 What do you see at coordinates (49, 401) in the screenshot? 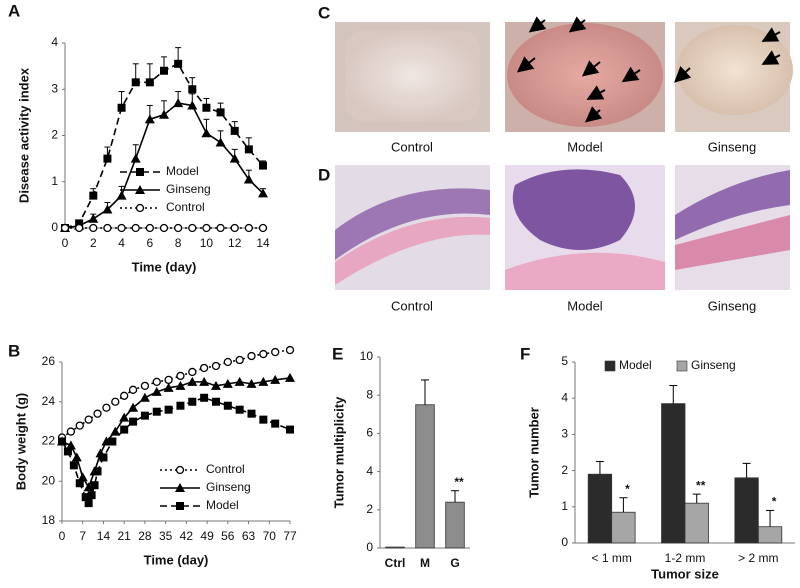
I see `y-tick-label: 24` at bounding box center [49, 401].